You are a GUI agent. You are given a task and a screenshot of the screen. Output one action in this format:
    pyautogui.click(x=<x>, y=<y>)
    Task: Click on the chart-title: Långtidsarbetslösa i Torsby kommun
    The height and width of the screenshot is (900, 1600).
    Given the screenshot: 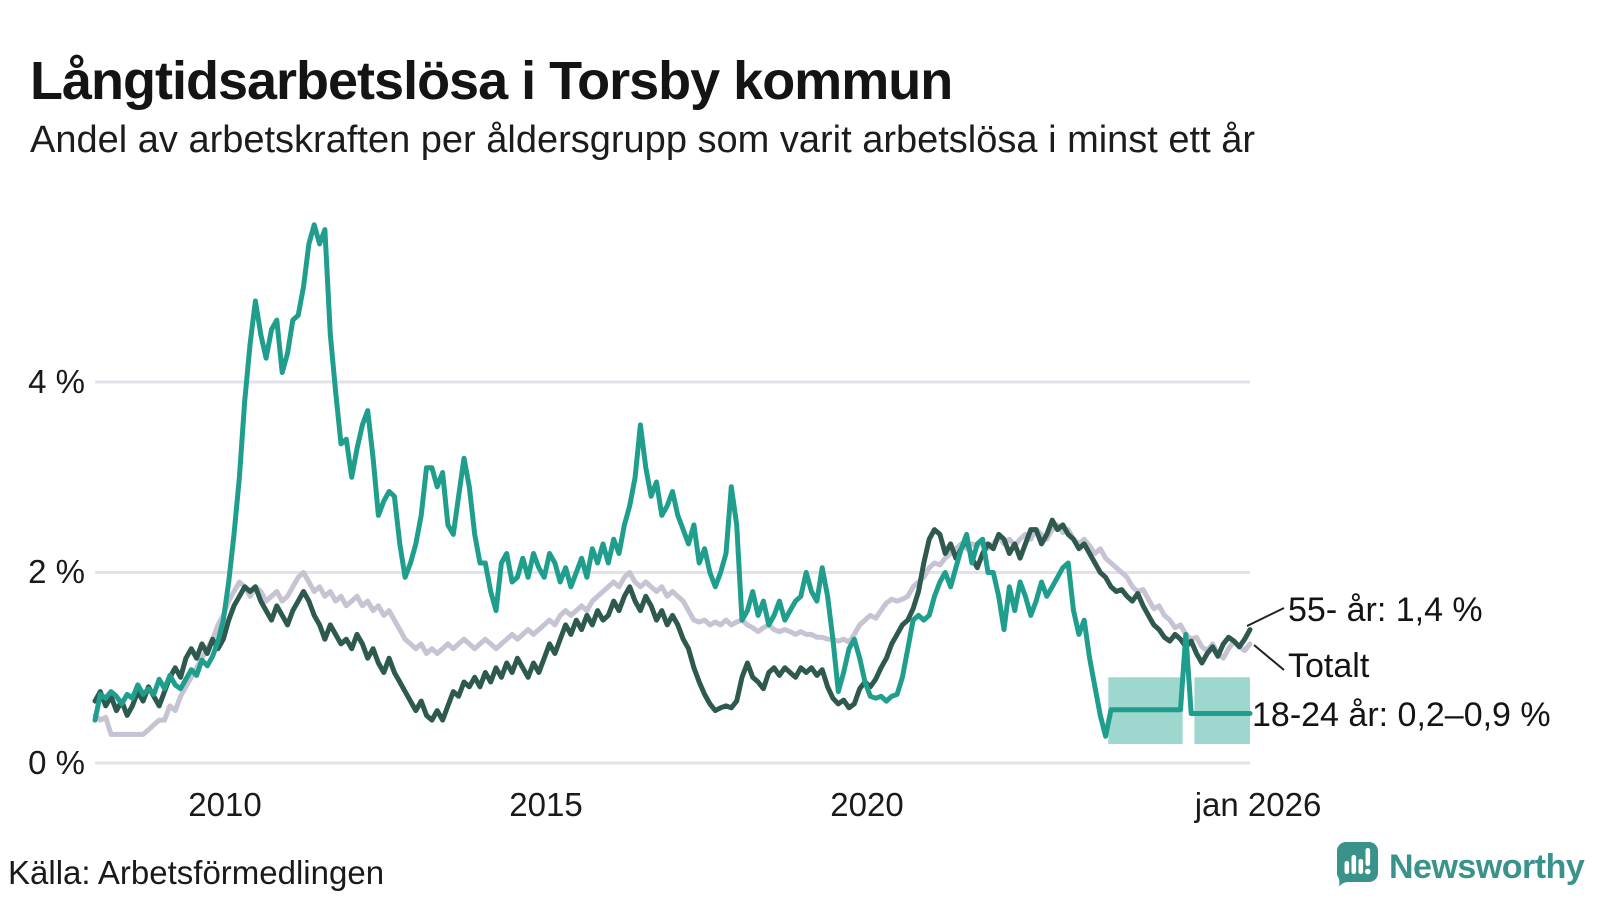 What is the action you would take?
    pyautogui.click(x=491, y=81)
    